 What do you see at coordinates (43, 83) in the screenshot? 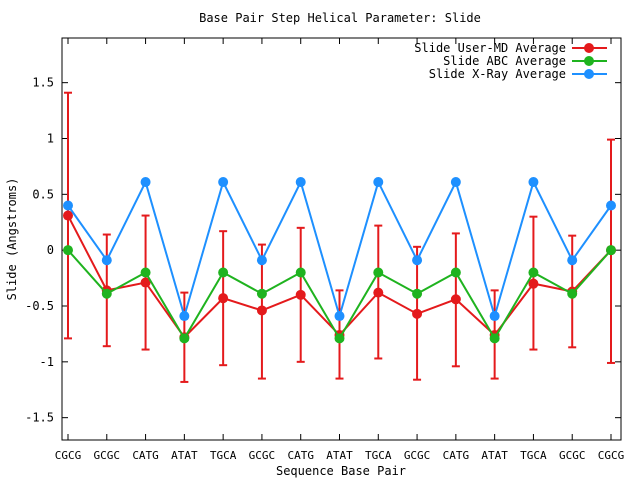
I see `y-tick-label: 1.5` at bounding box center [43, 83].